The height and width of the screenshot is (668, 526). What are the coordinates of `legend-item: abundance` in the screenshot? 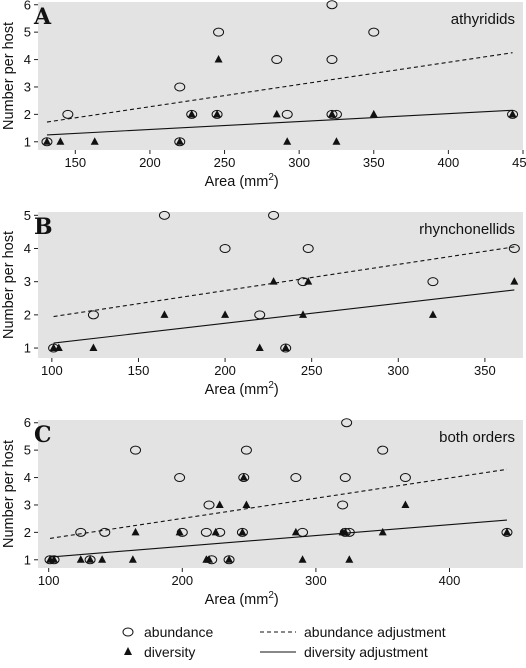 It's located at (168, 632).